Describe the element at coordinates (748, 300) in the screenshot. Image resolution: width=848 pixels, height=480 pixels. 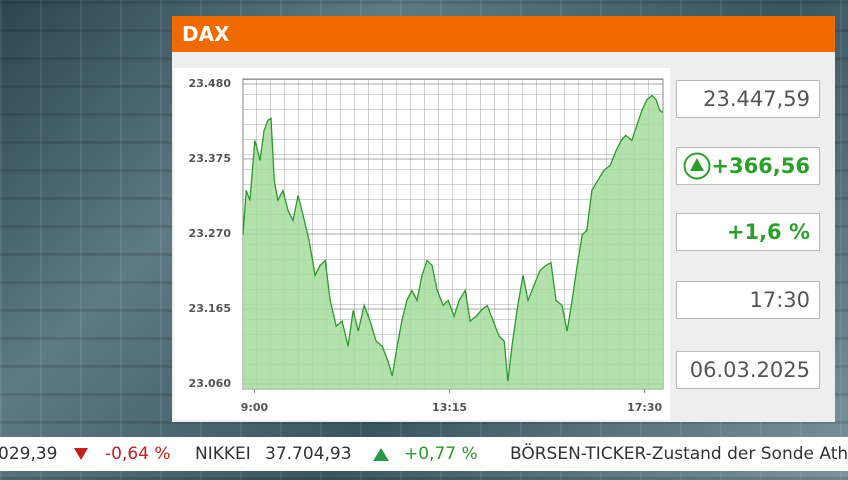
I see `time: 17:30` at that location.